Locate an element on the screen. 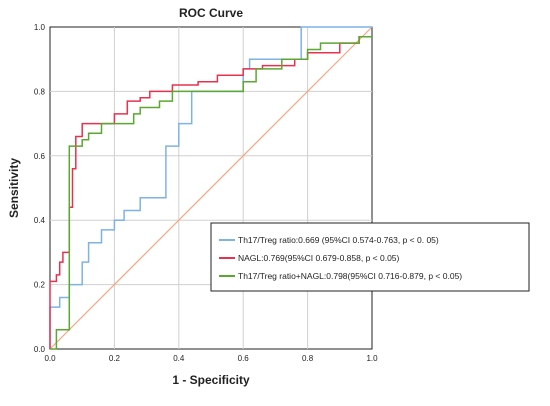  legend-entry-label: NAGL:0.769(95%CI 0.679-0.858, p < 0.05) is located at coordinates (319, 258).